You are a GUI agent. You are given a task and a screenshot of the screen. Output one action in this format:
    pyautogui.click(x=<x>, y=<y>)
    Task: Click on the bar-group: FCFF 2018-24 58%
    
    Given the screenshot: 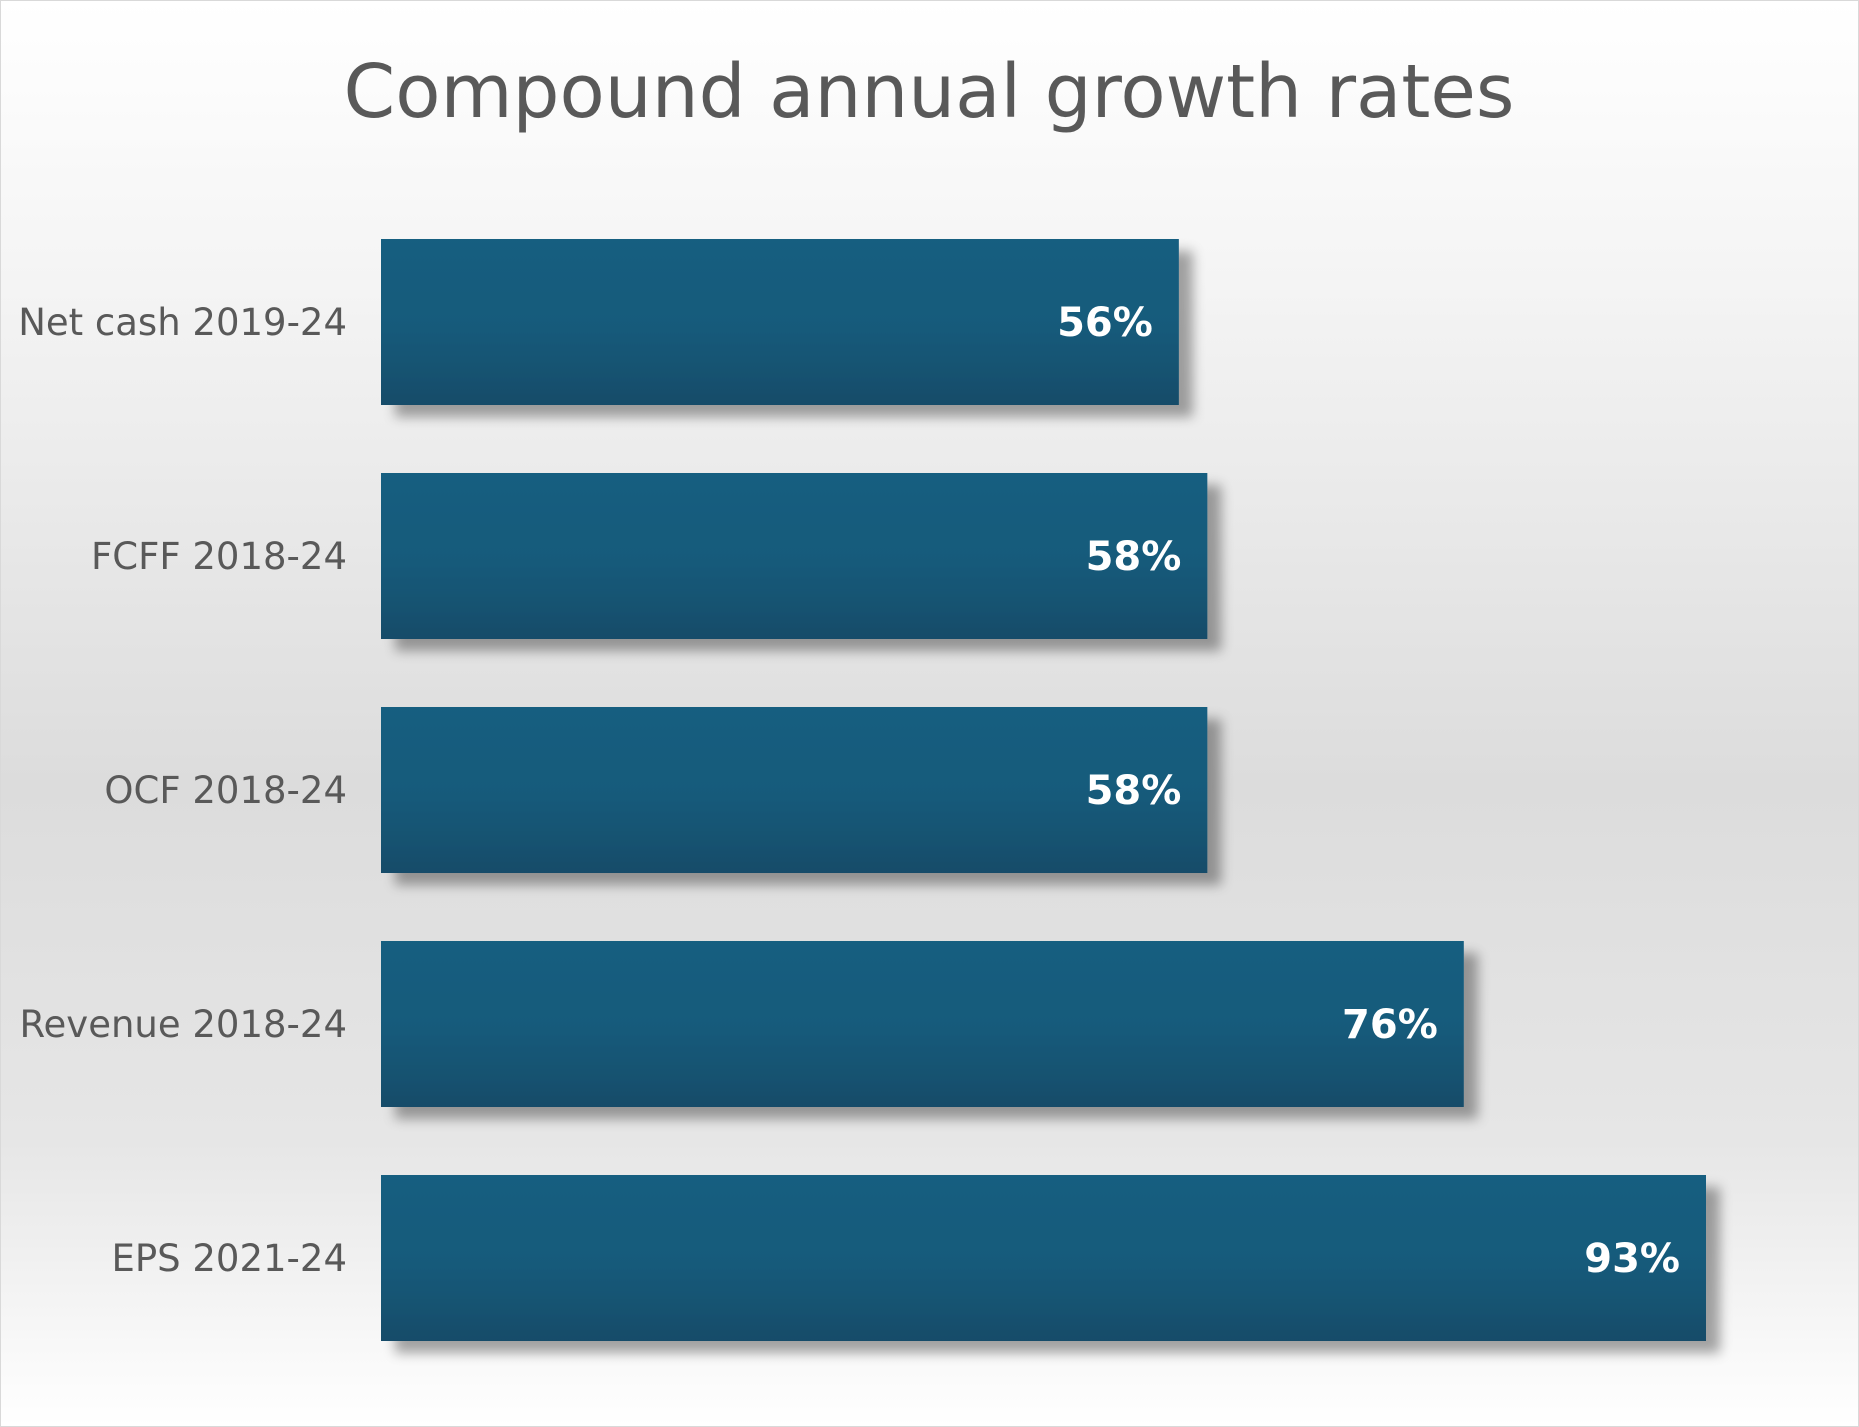 What is the action you would take?
    pyautogui.click(x=649, y=556)
    